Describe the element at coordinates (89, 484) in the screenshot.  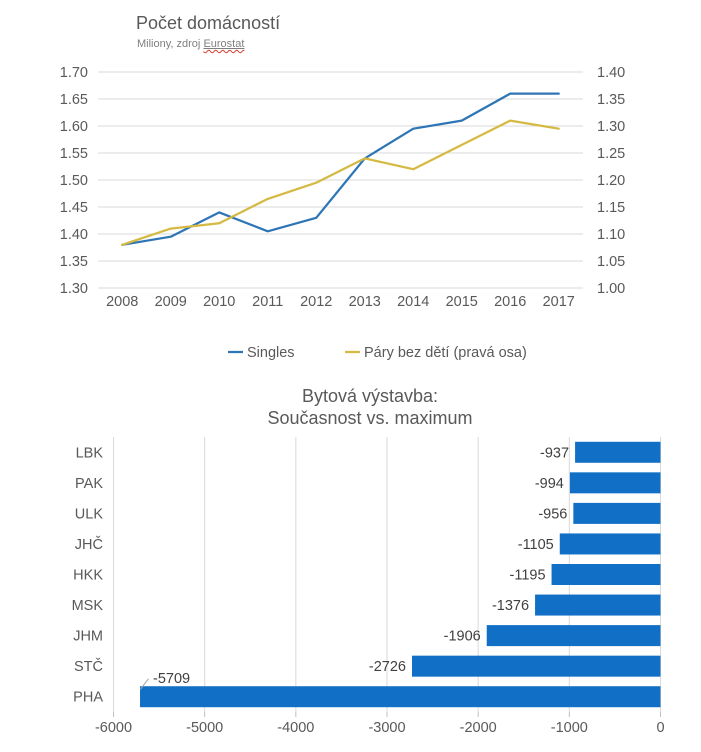
I see `category-label: PAK` at that location.